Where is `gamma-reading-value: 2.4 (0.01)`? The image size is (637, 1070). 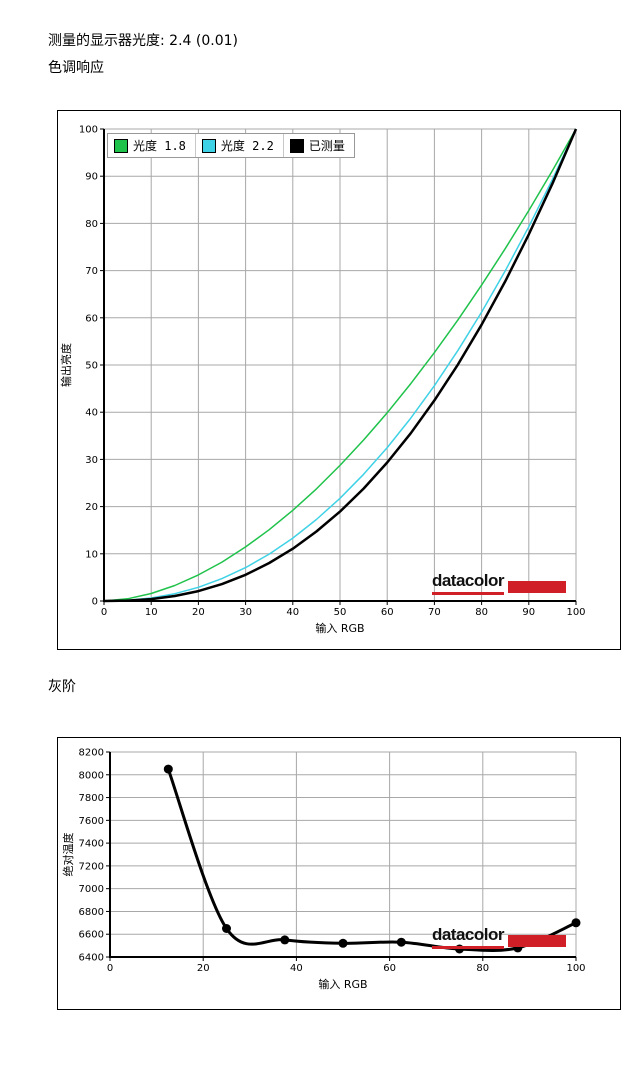
gamma-reading-value: 2.4 (0.01) is located at coordinates (203, 41).